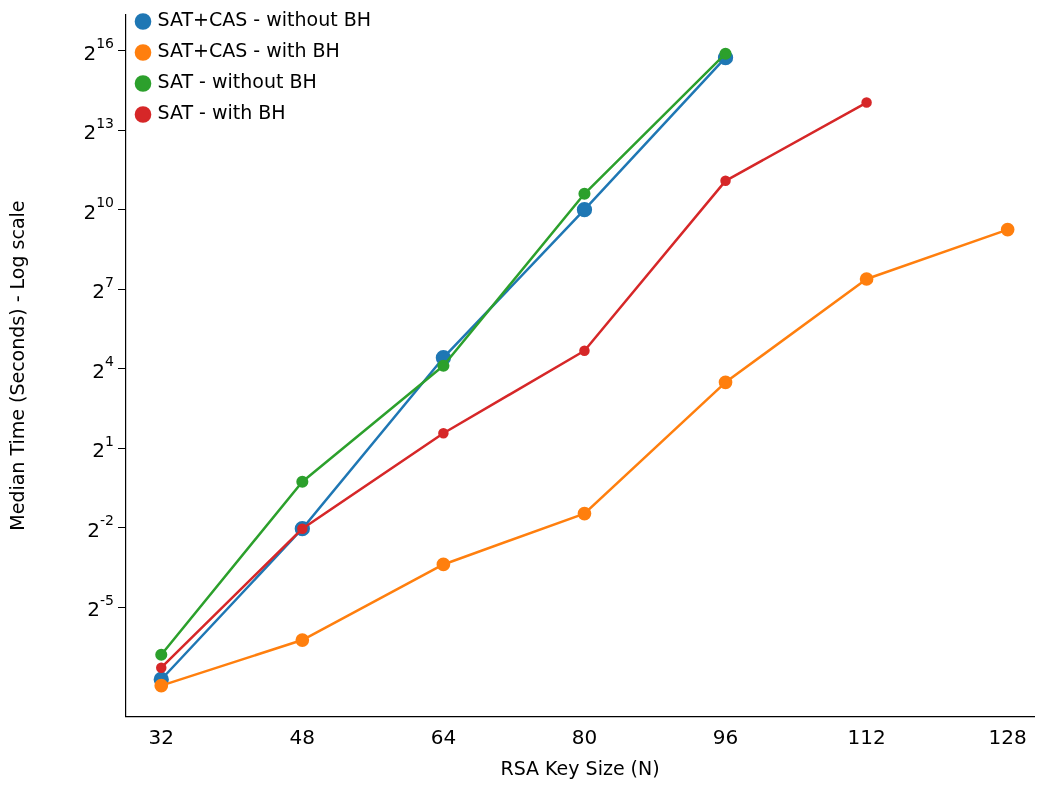  Describe the element at coordinates (237, 81) in the screenshot. I see `legend-label: SAT - without BH` at that location.